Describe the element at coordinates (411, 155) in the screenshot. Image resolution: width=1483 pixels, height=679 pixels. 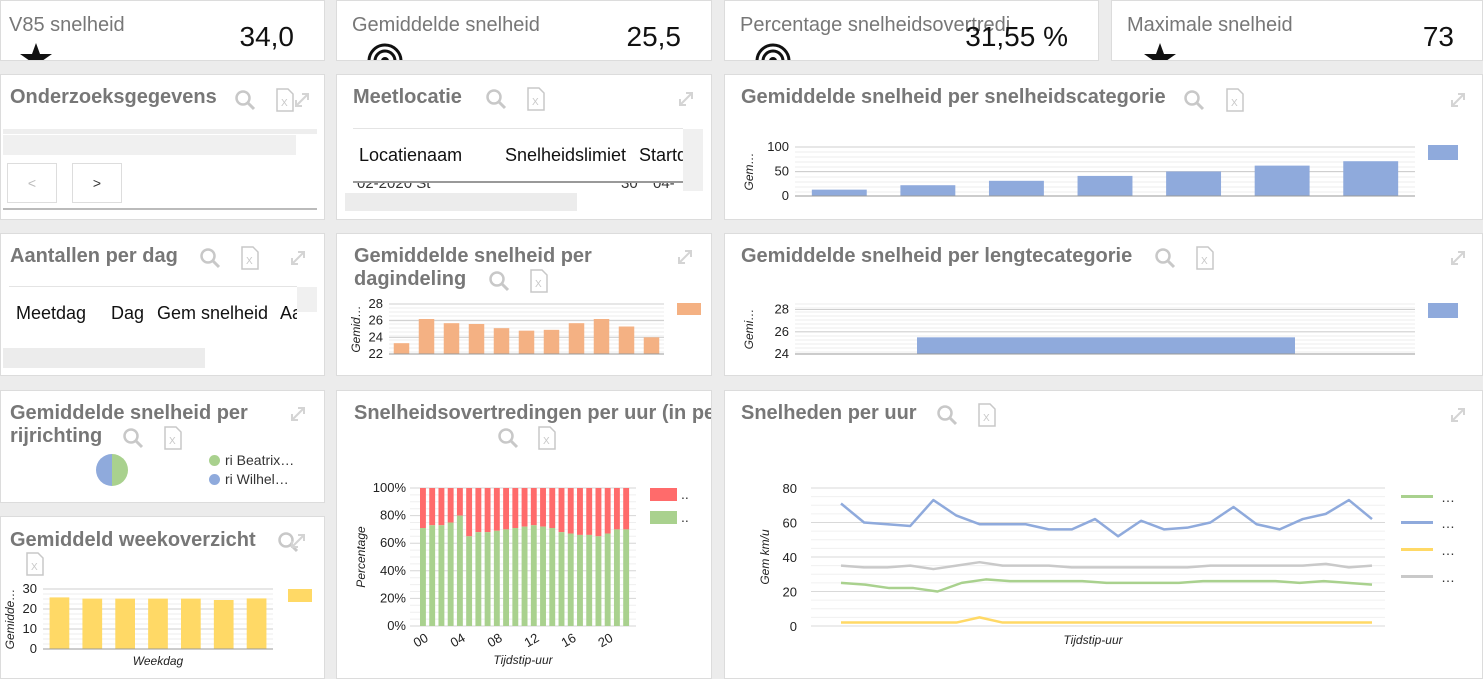
I see `column-header: Locatienaam` at that location.